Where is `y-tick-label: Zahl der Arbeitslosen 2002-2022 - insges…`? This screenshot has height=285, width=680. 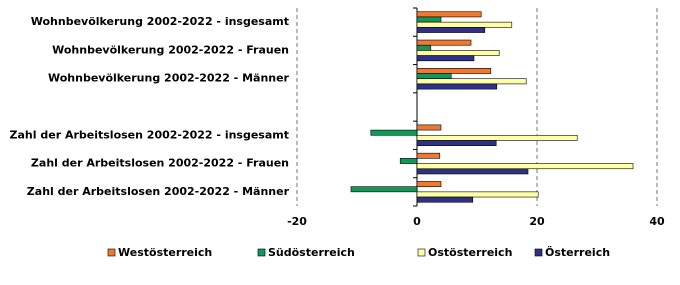 y-tick-label: Zahl der Arbeitslosen 2002-2022 - insges… is located at coordinates (149, 134).